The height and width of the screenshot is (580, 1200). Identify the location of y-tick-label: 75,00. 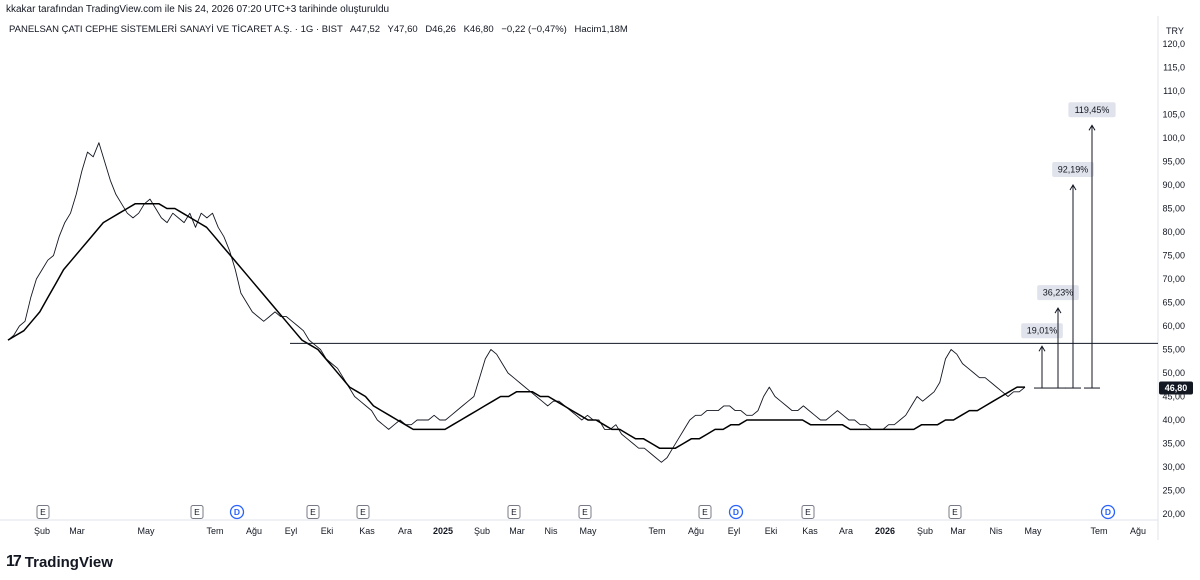
(1173, 256).